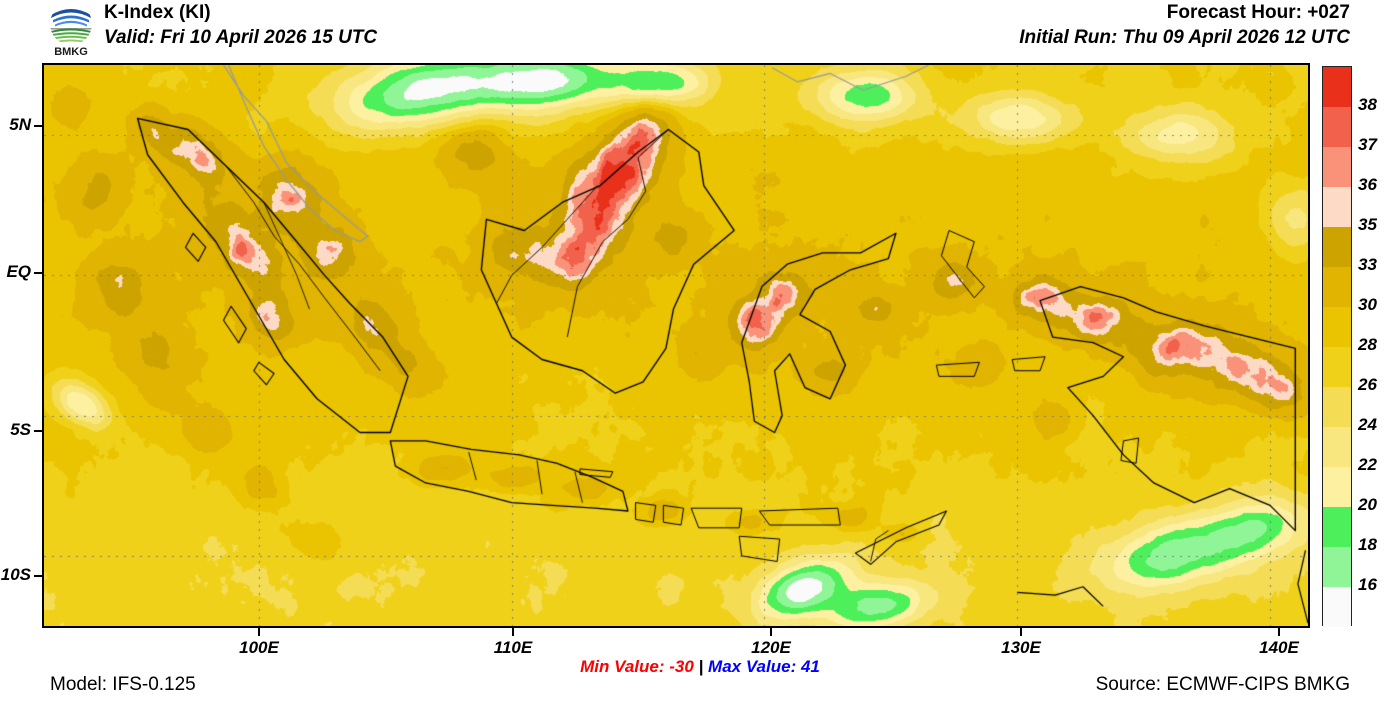 The height and width of the screenshot is (709, 1400). What do you see at coordinates (1367, 424) in the screenshot?
I see `colorbar-tick-label: 24` at bounding box center [1367, 424].